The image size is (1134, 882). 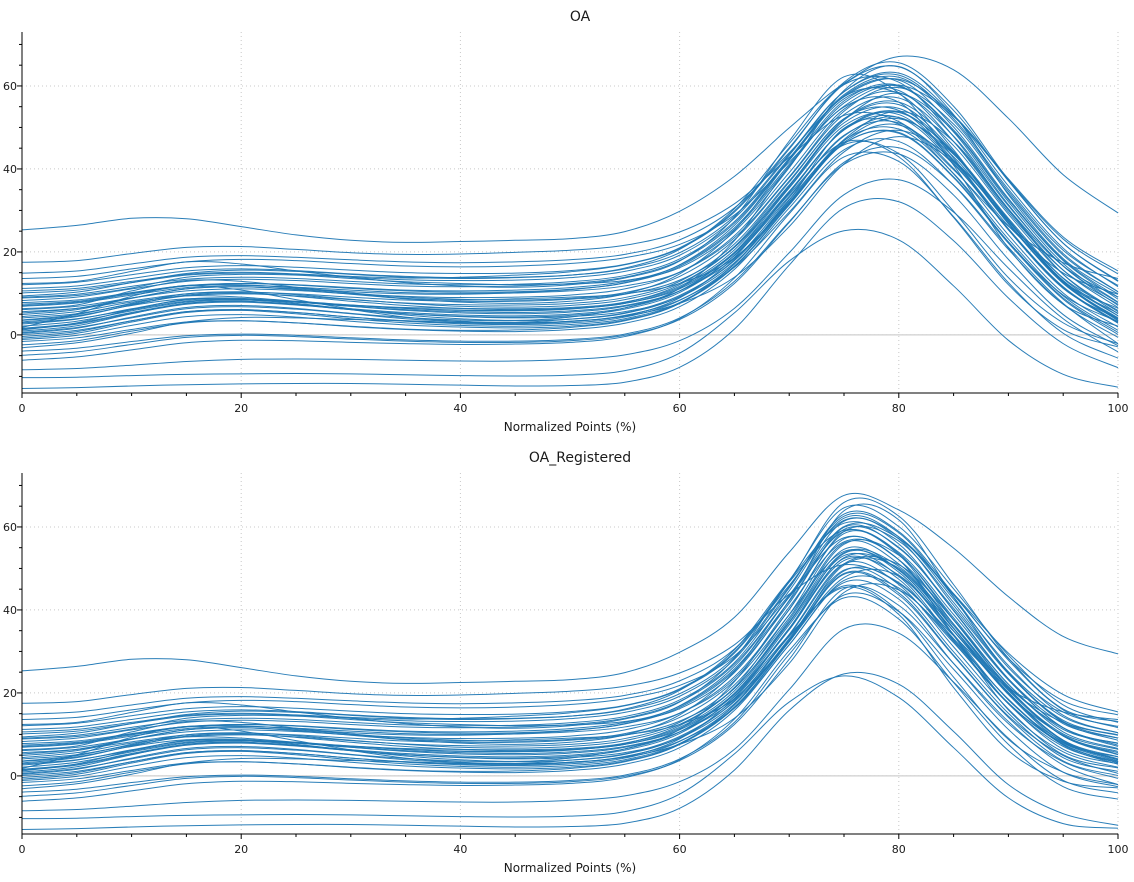 What do you see at coordinates (580, 458) in the screenshot?
I see `oa-registered-title: OA_Registered` at bounding box center [580, 458].